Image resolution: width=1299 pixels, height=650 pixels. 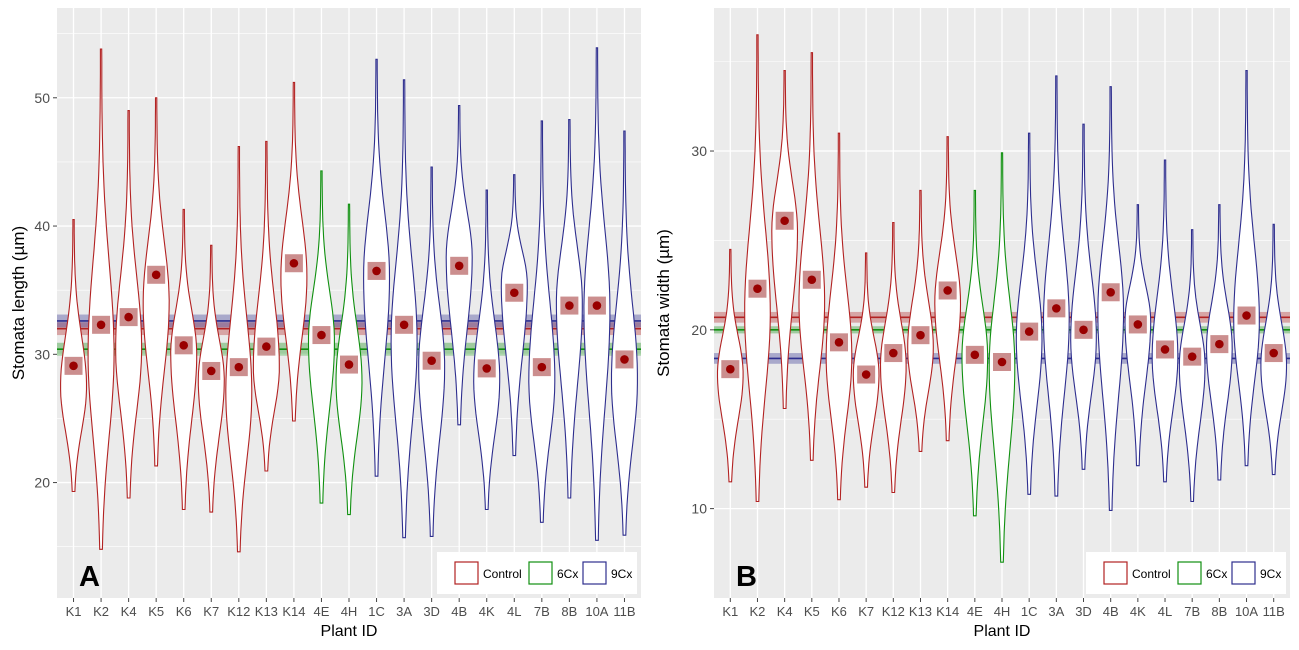 What do you see at coordinates (699, 509) in the screenshot?
I see `y-tick-label: 10` at bounding box center [699, 509].